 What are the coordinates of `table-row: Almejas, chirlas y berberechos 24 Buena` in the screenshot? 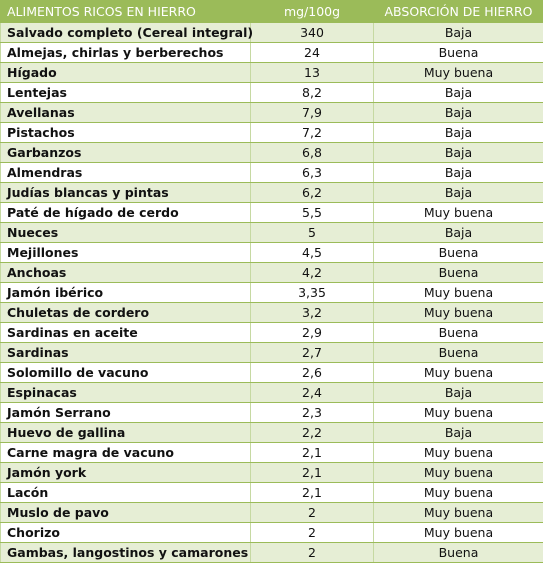 It's located at (271, 52).